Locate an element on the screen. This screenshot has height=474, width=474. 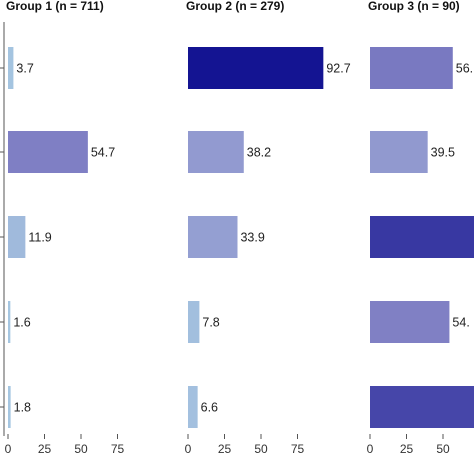
x-tick-label-group3-3: 50 is located at coordinates (443, 449).